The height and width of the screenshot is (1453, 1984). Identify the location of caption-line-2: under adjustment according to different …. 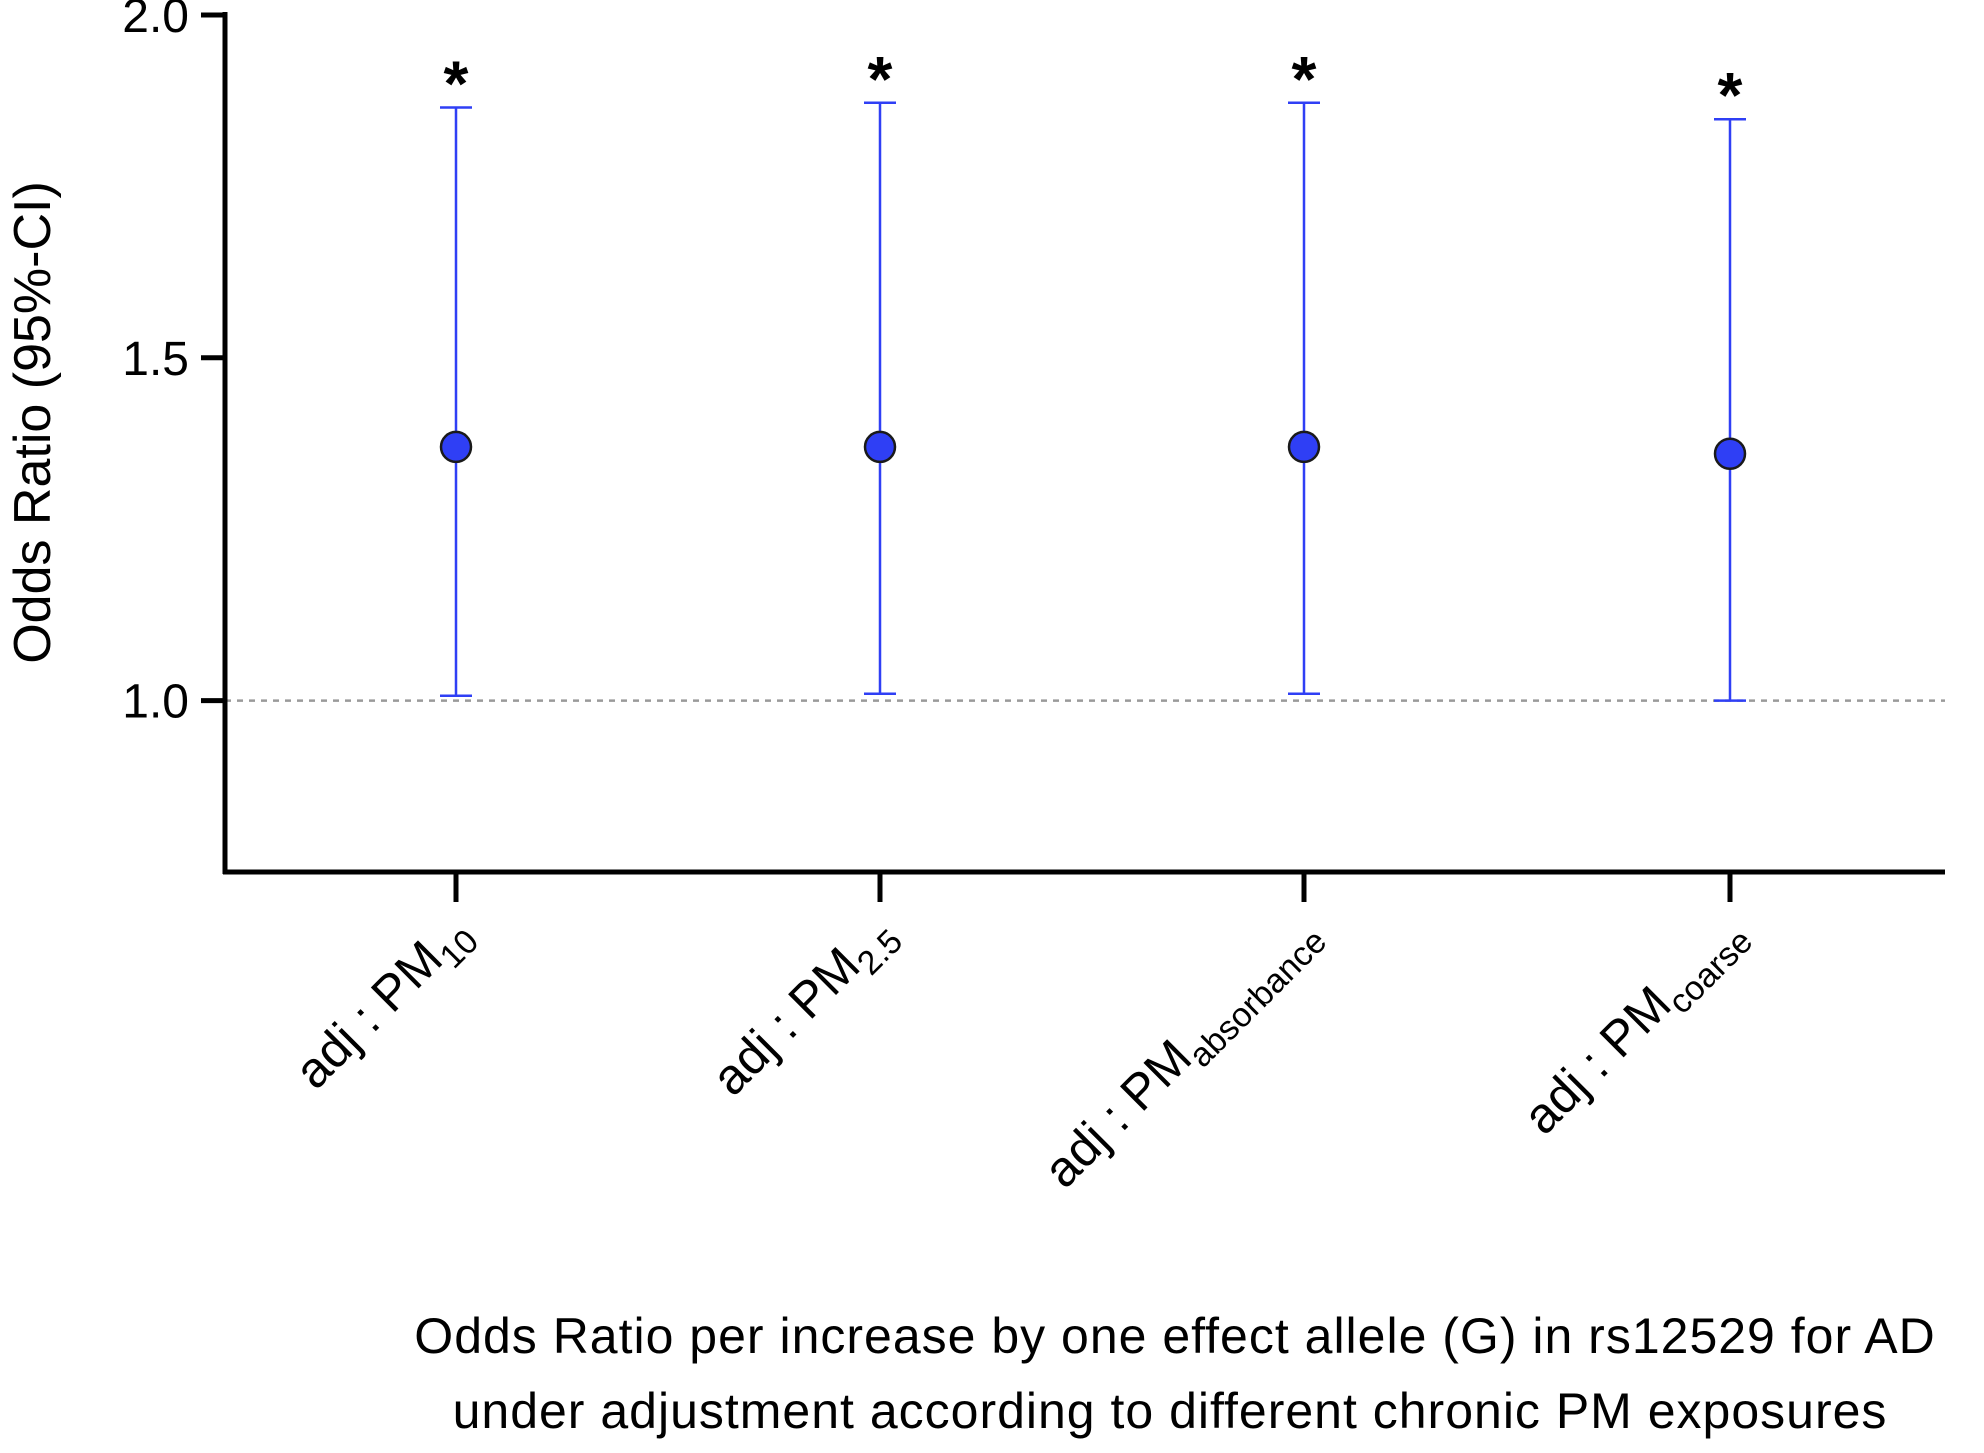
(1170, 1411).